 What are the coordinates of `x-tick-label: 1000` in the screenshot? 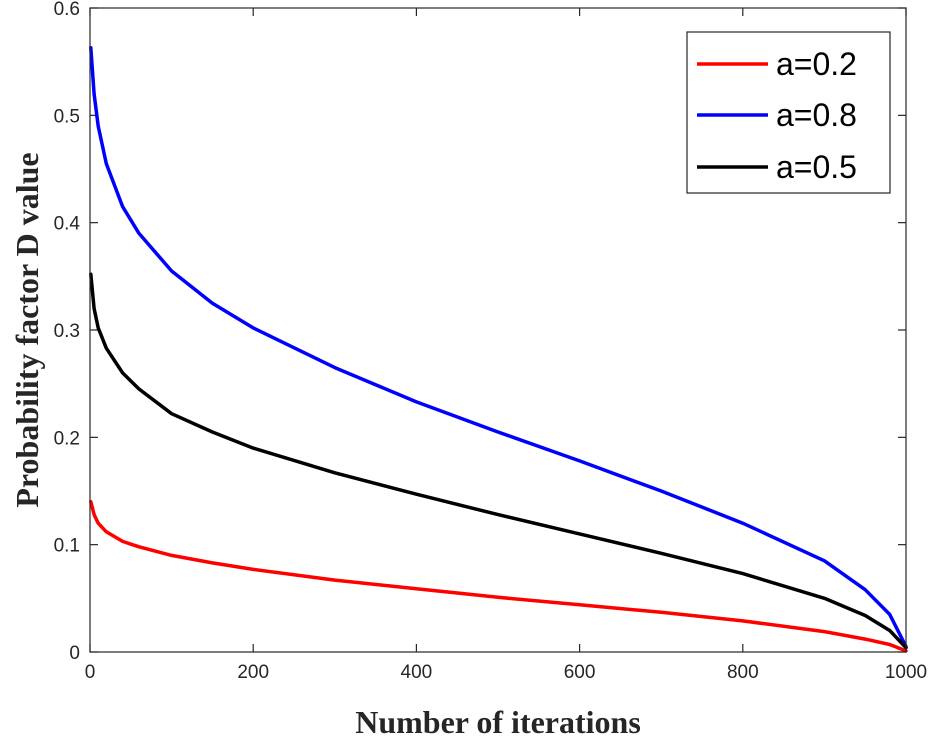 It's located at (906, 672).